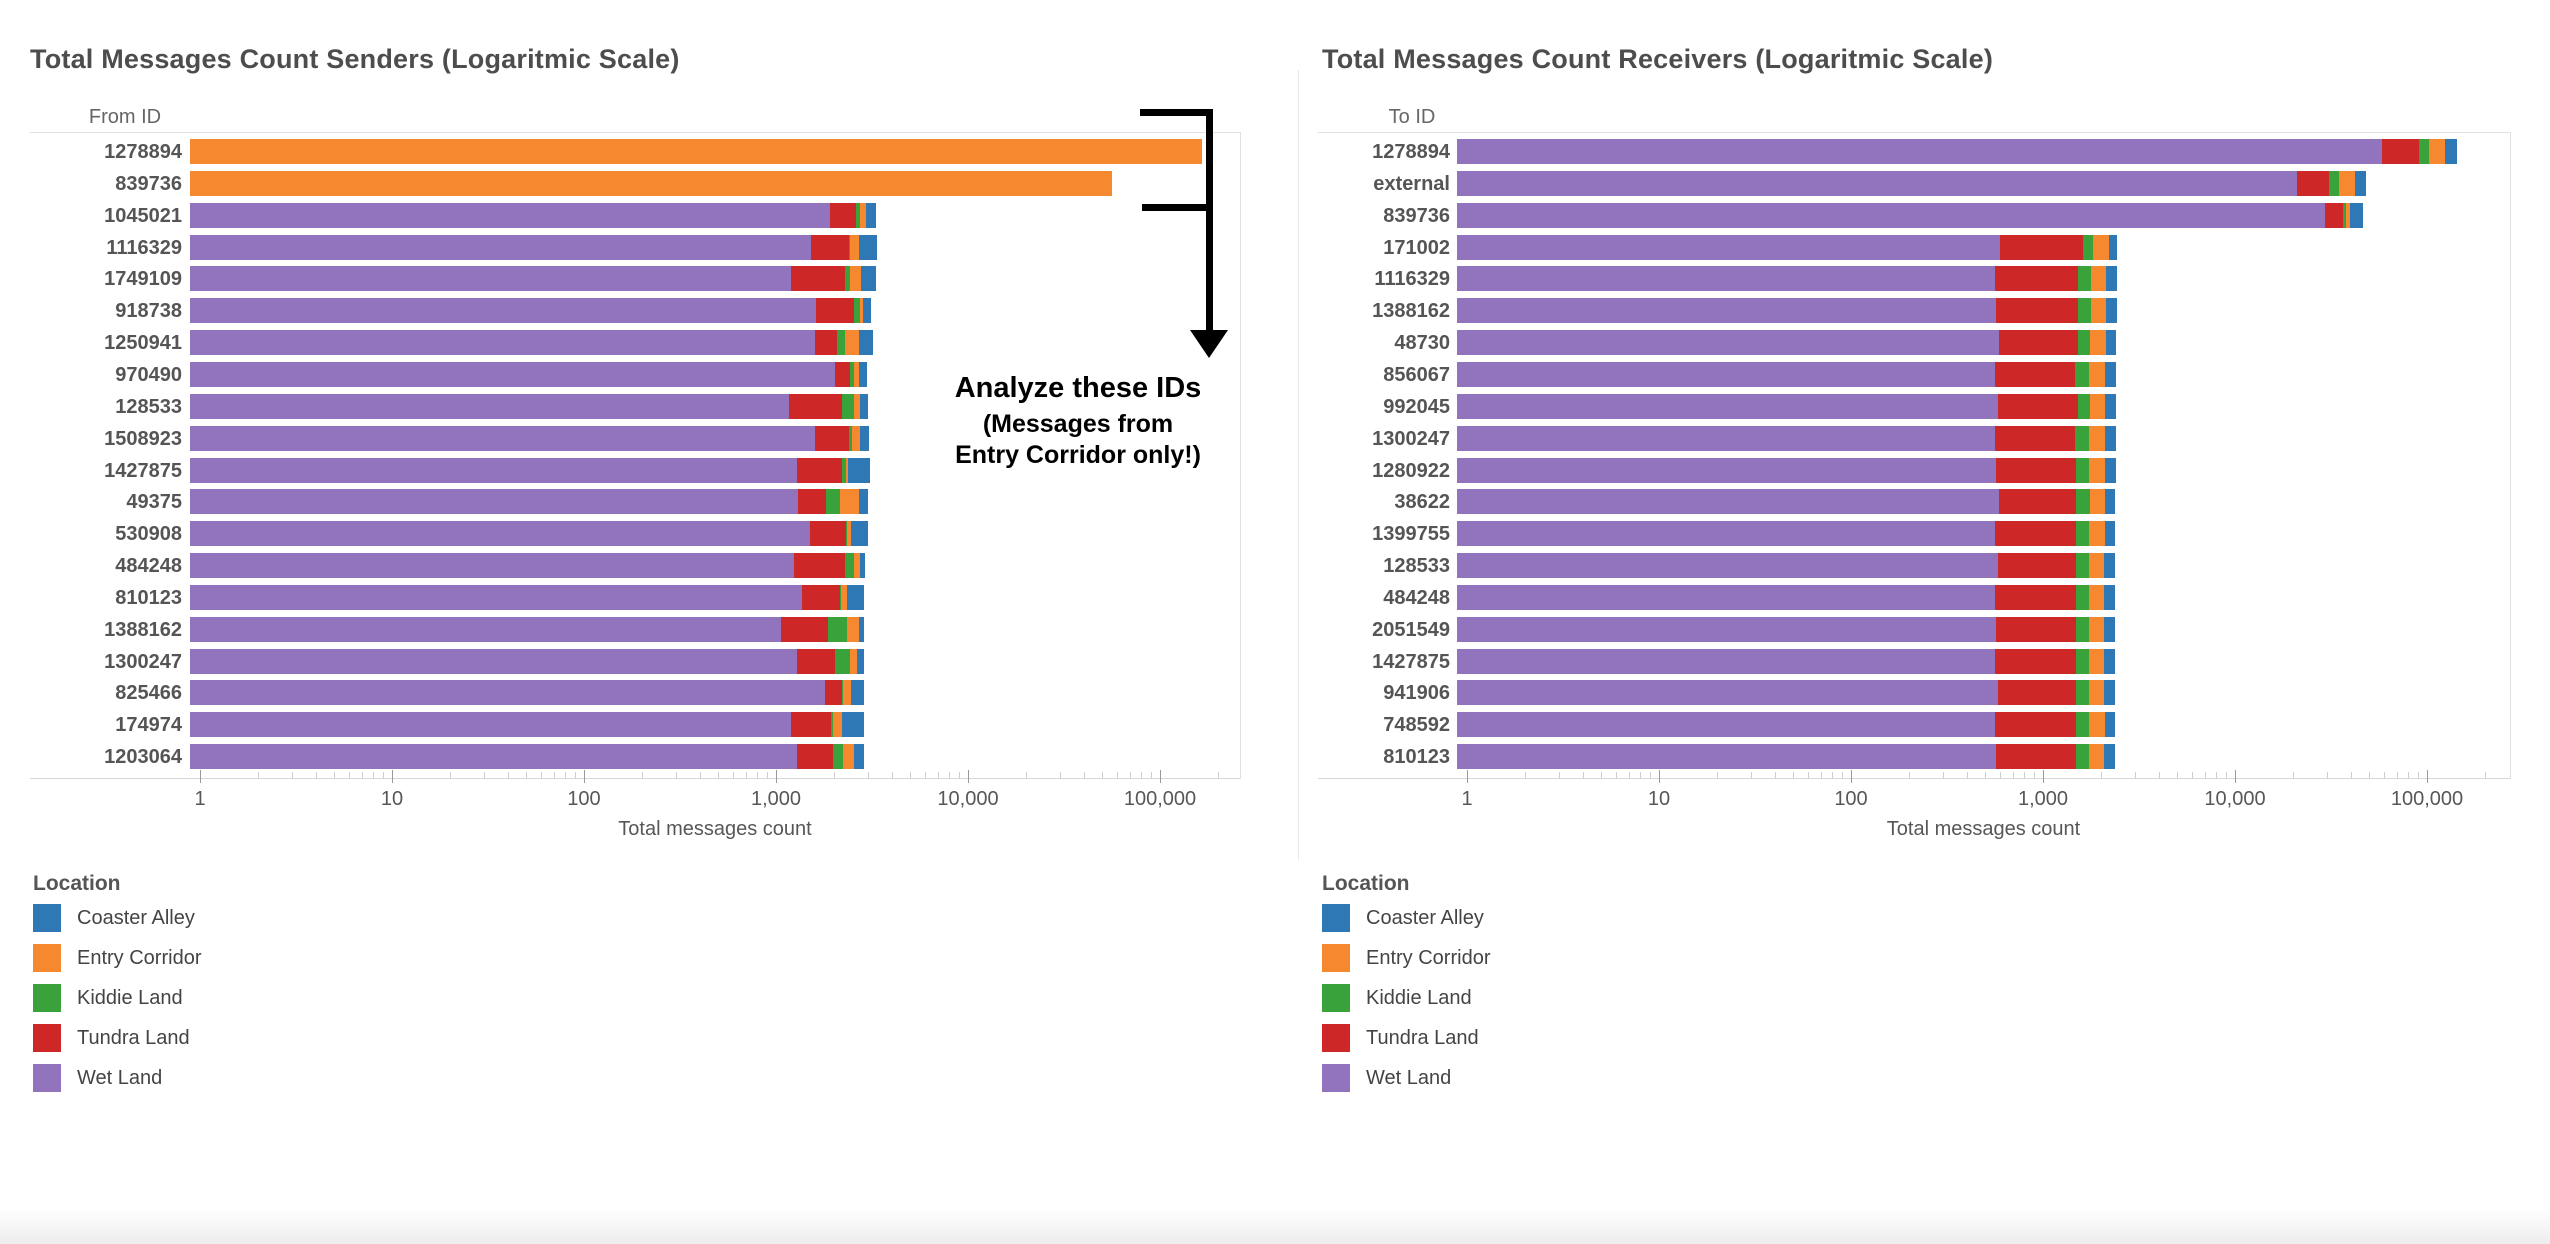 Image resolution: width=2550 pixels, height=1244 pixels. I want to click on legend-item-kiddie-land: Kiddie Land, so click(1472, 998).